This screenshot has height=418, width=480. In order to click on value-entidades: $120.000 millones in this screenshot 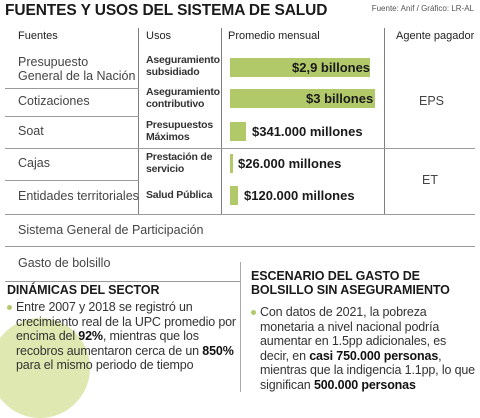, I will do `click(299, 195)`.